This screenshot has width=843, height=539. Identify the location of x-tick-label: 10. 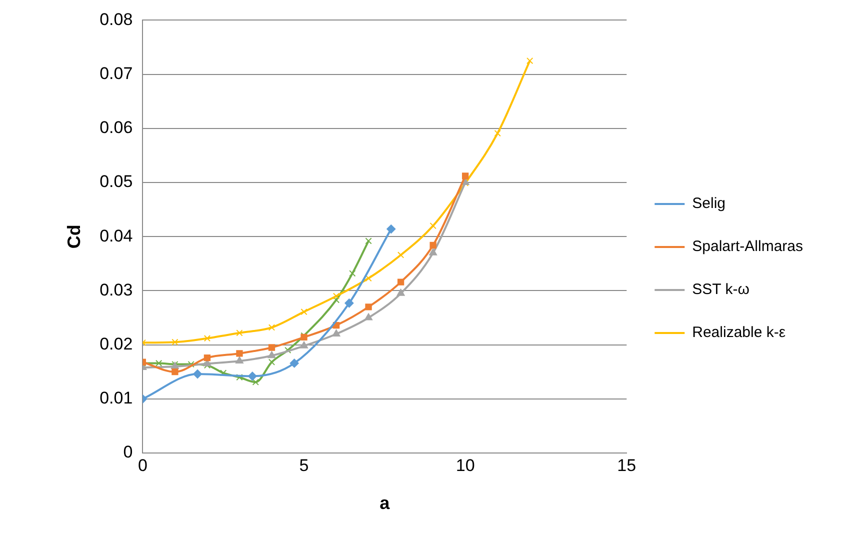
(465, 465).